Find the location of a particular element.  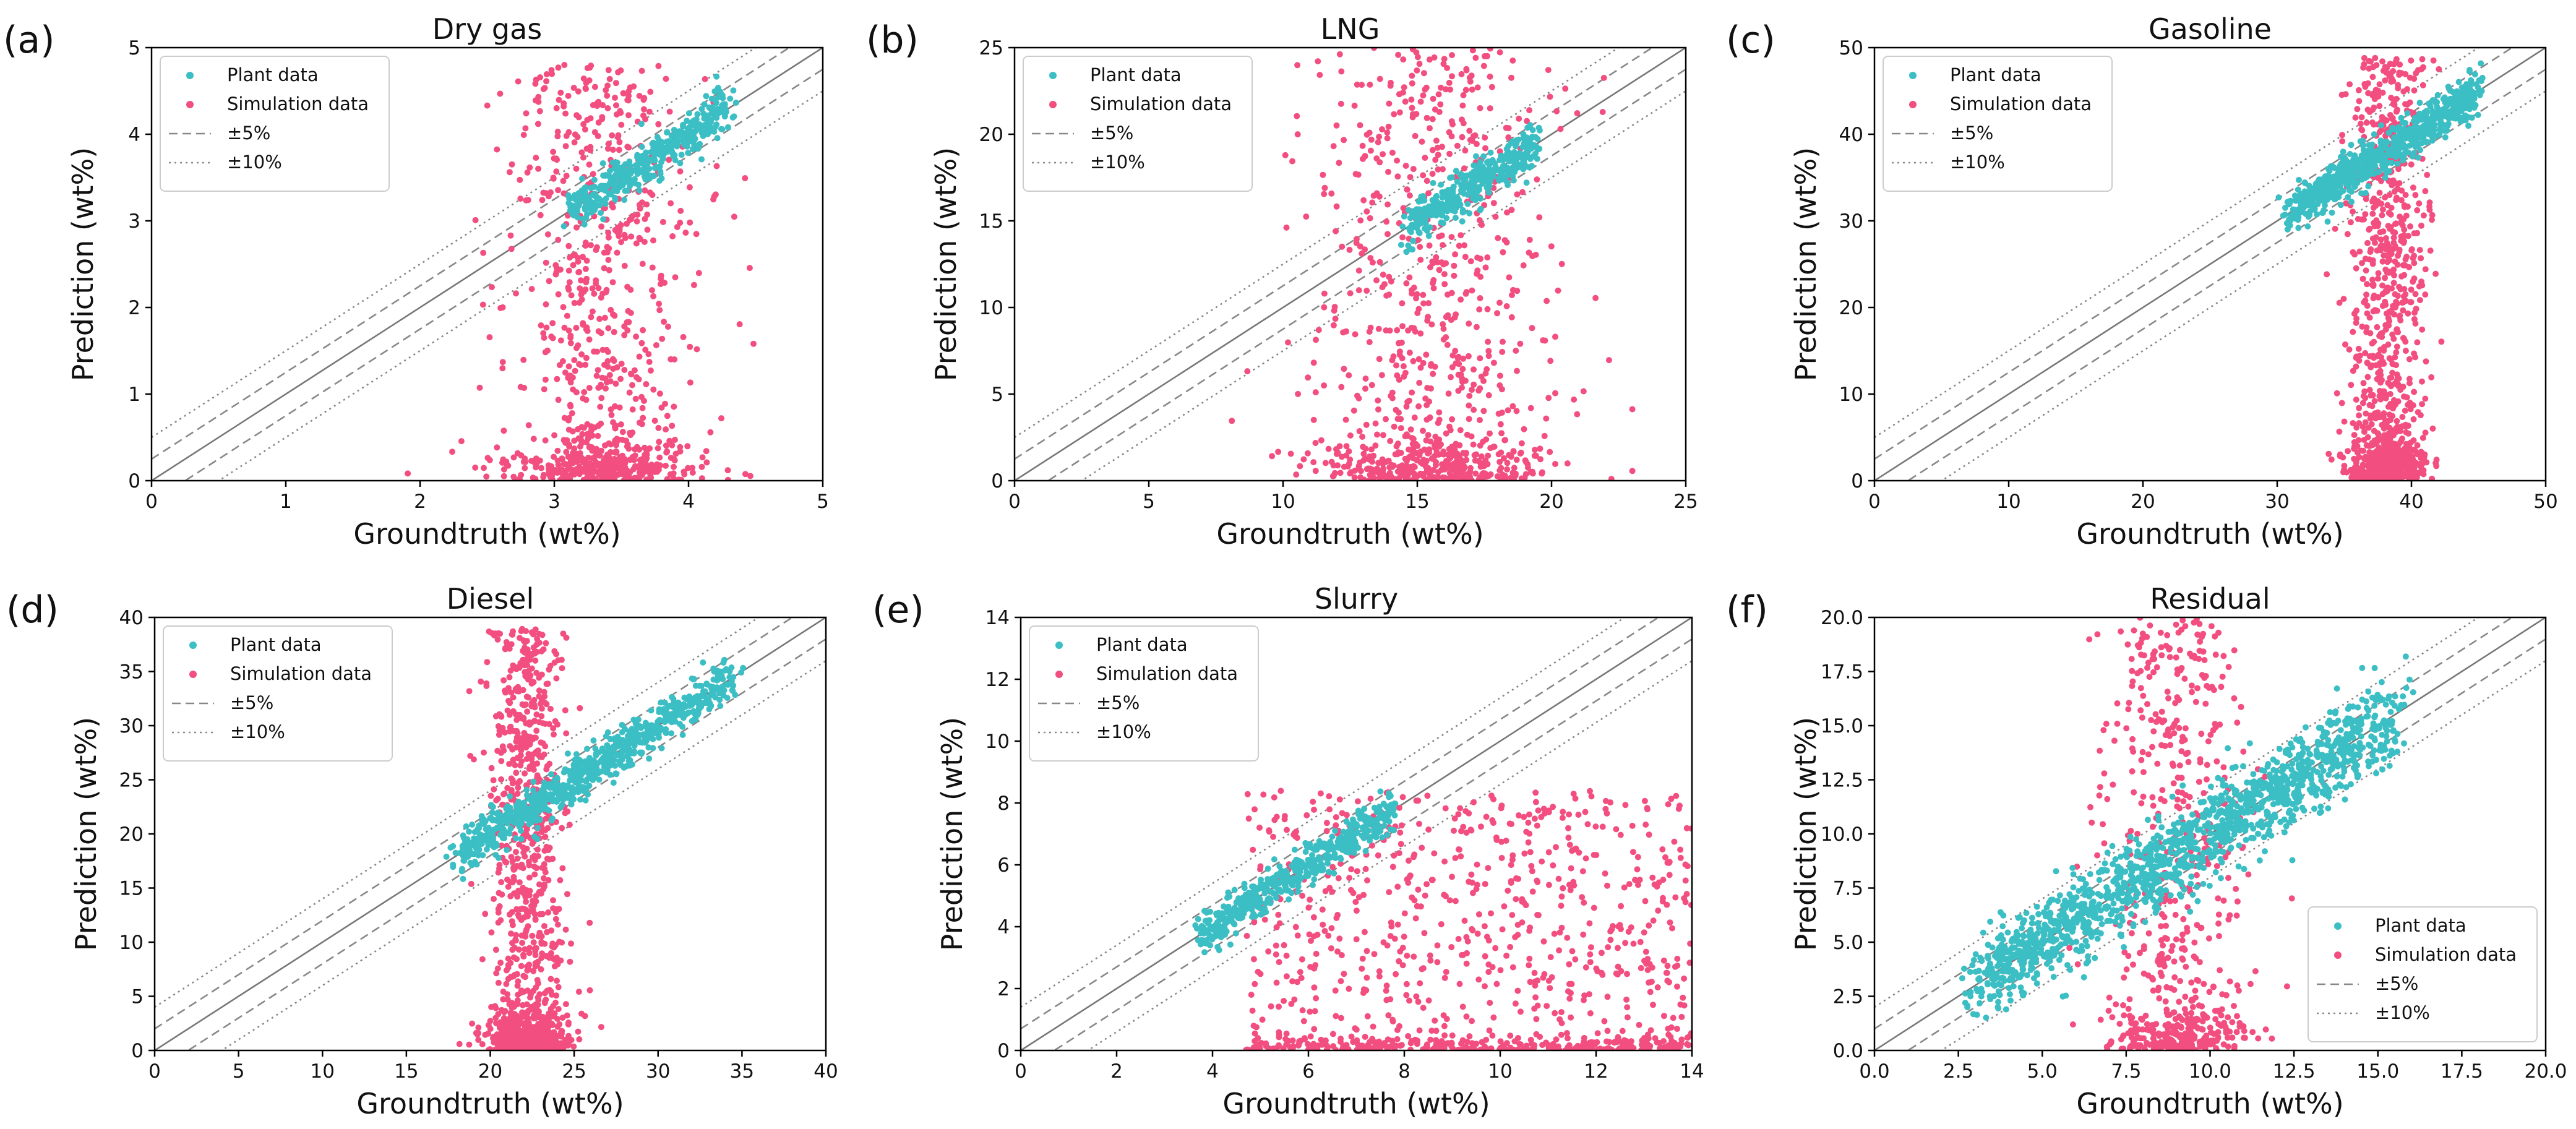

x-axis-label: Groundtruth (wt%) is located at coordinates (2209, 534).